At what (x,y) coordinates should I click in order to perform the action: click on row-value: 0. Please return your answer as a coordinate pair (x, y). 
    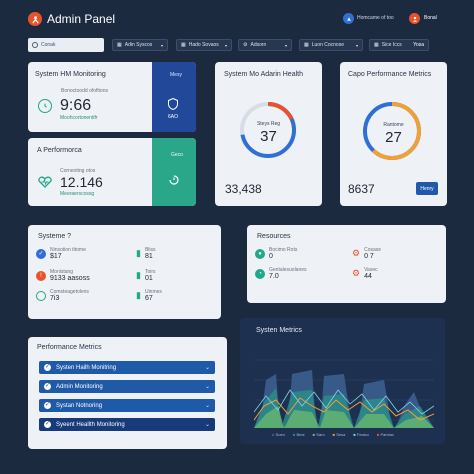
    Looking at the image, I should click on (271, 256).